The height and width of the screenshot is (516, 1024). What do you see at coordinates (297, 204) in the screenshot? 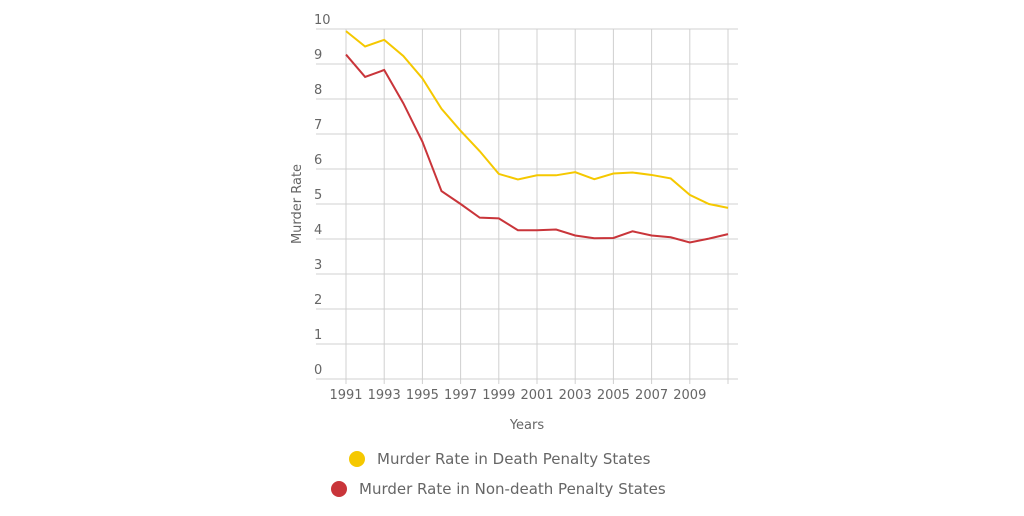
I see `y-axis-label: Murder Rate` at bounding box center [297, 204].